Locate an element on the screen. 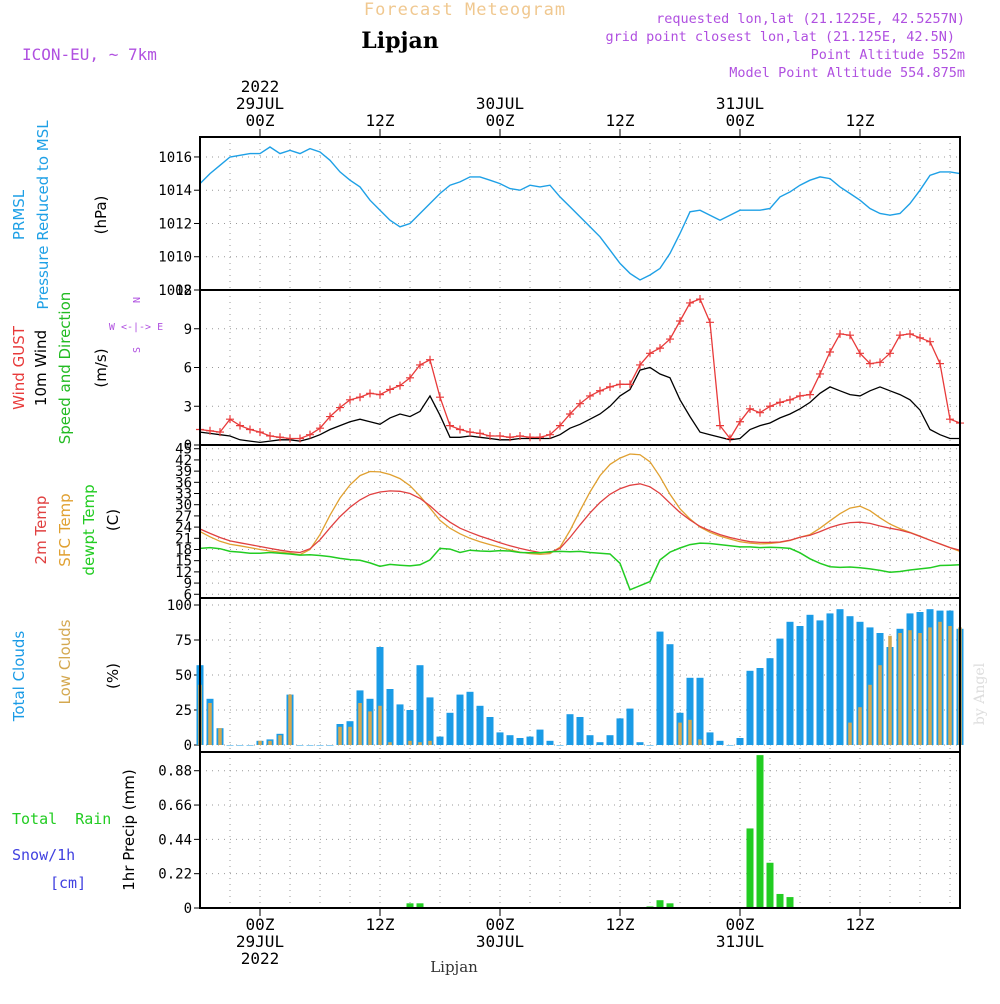 Image resolution: width=1000 pixels, height=1004 pixels. y-tick-label: 25 is located at coordinates (183, 711).